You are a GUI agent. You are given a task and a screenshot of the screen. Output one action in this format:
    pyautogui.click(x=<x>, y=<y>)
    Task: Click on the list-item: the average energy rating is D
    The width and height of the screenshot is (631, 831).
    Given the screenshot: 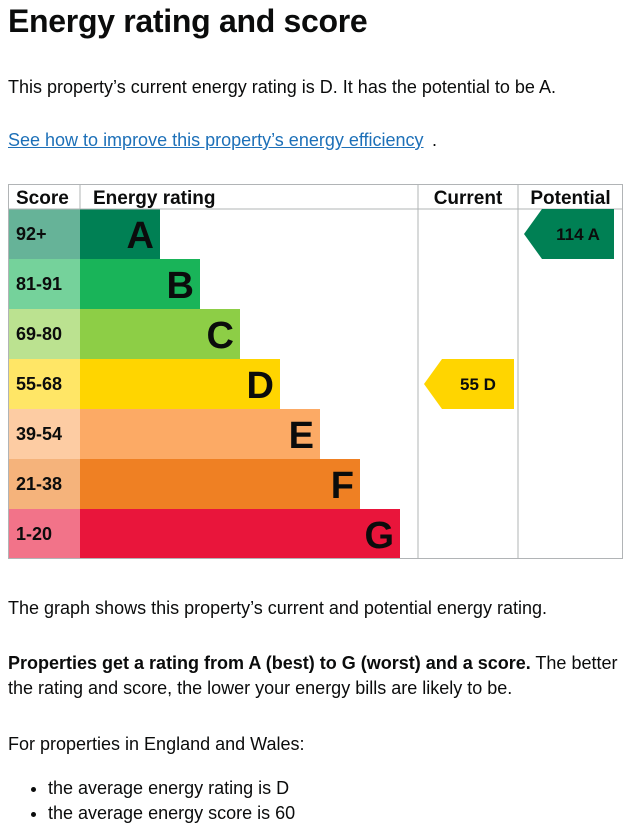 What is the action you would take?
    pyautogui.click(x=171, y=788)
    